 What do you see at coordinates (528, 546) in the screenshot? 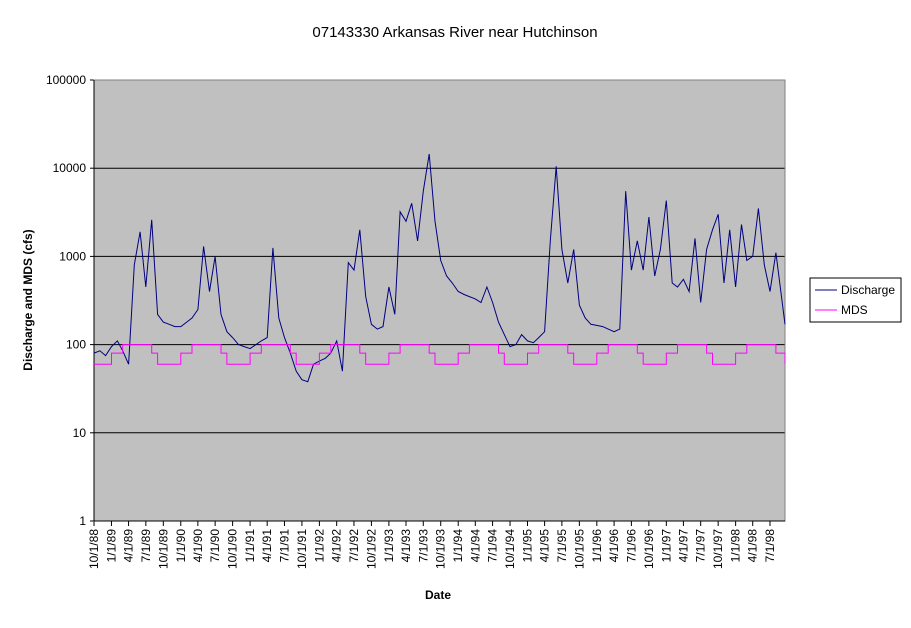
I see `x-tick-label: 1/1/95` at bounding box center [528, 546].